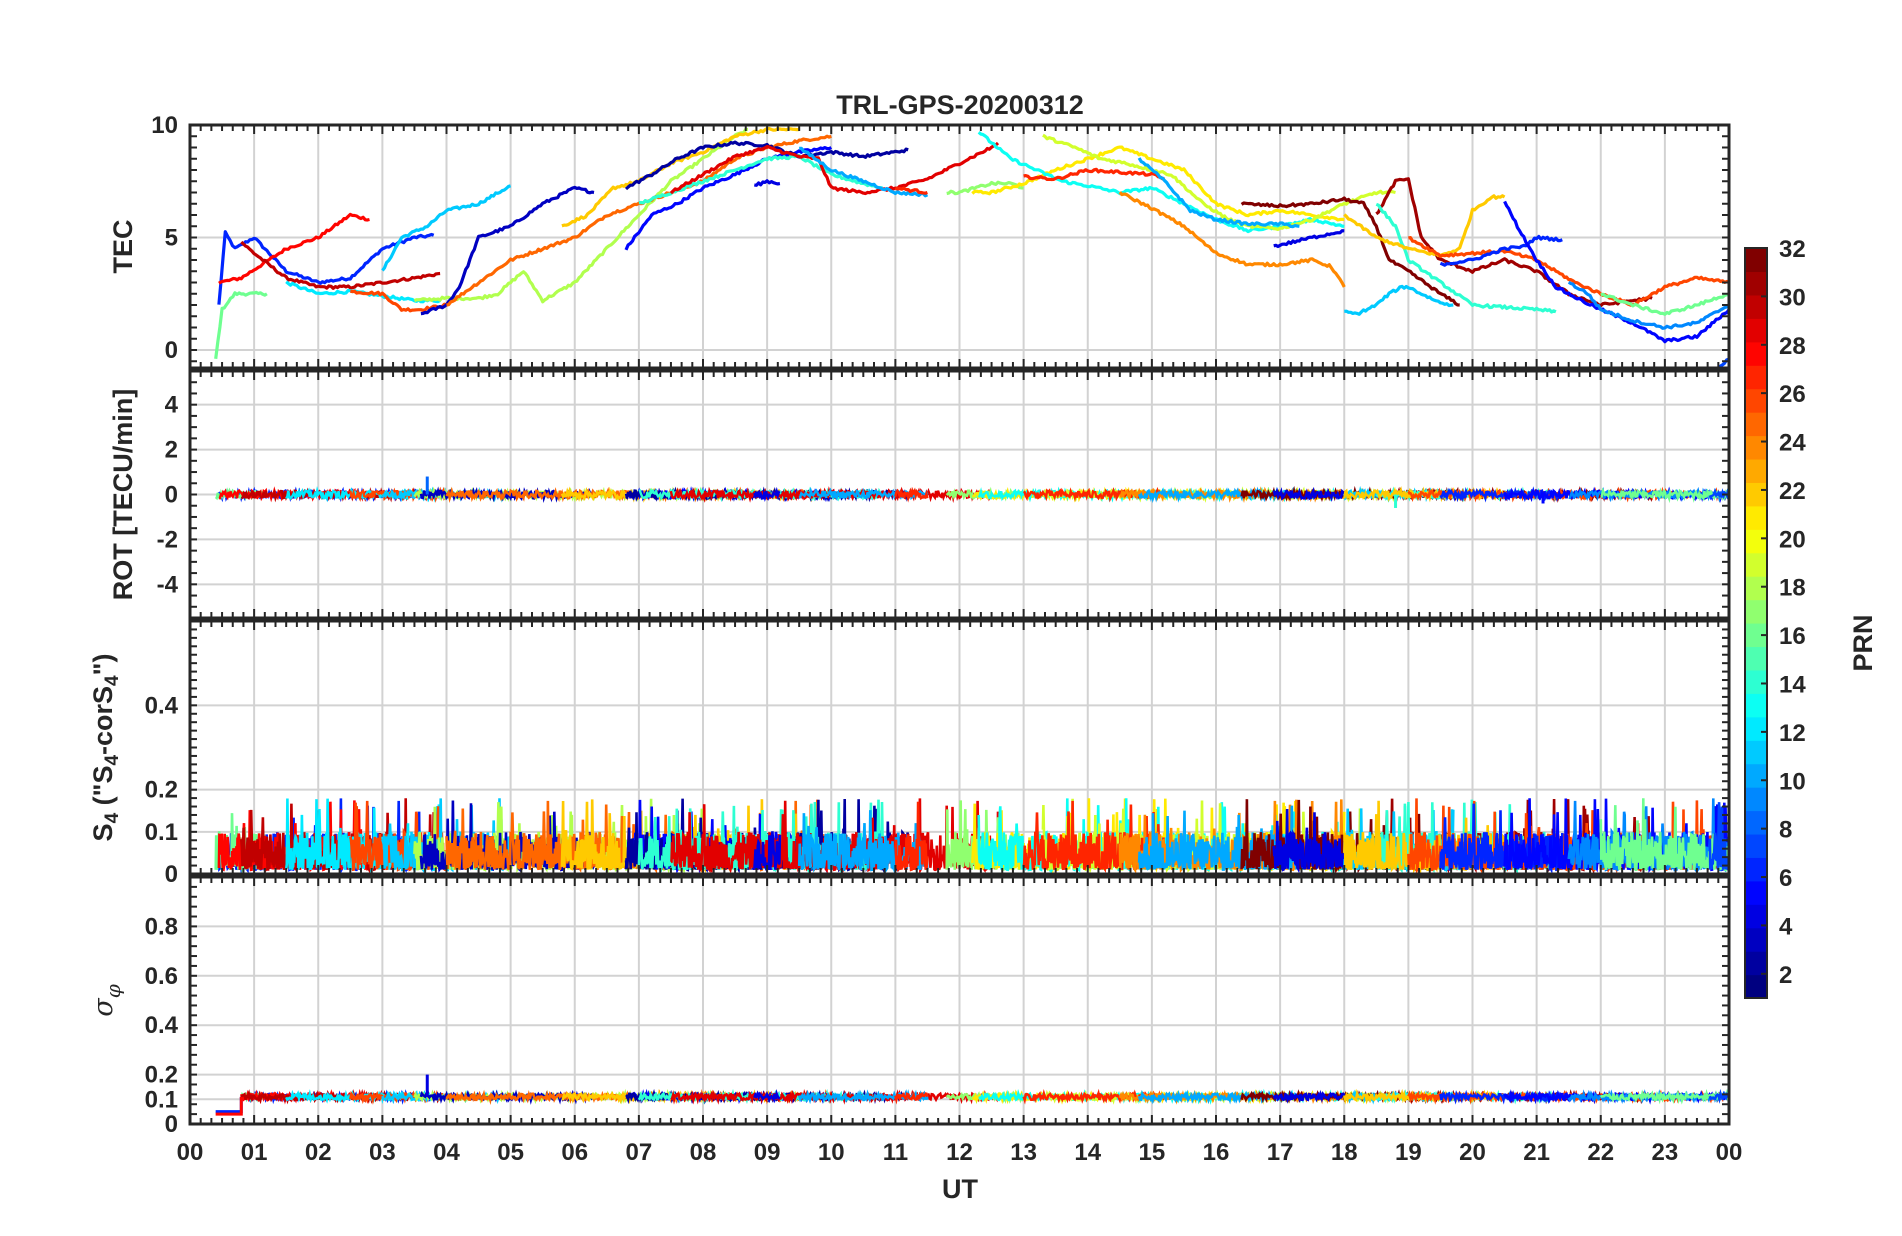  What do you see at coordinates (959, 1152) in the screenshot?
I see `x-tick-label: 12` at bounding box center [959, 1152].